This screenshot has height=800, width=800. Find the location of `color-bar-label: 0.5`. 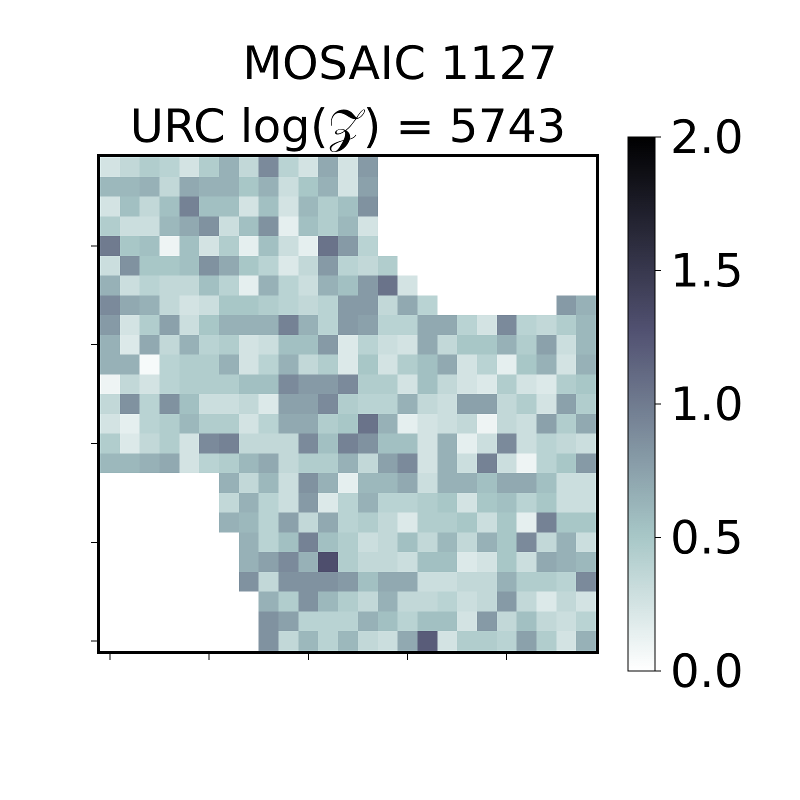

color-bar-label: 0.5 is located at coordinates (707, 537).